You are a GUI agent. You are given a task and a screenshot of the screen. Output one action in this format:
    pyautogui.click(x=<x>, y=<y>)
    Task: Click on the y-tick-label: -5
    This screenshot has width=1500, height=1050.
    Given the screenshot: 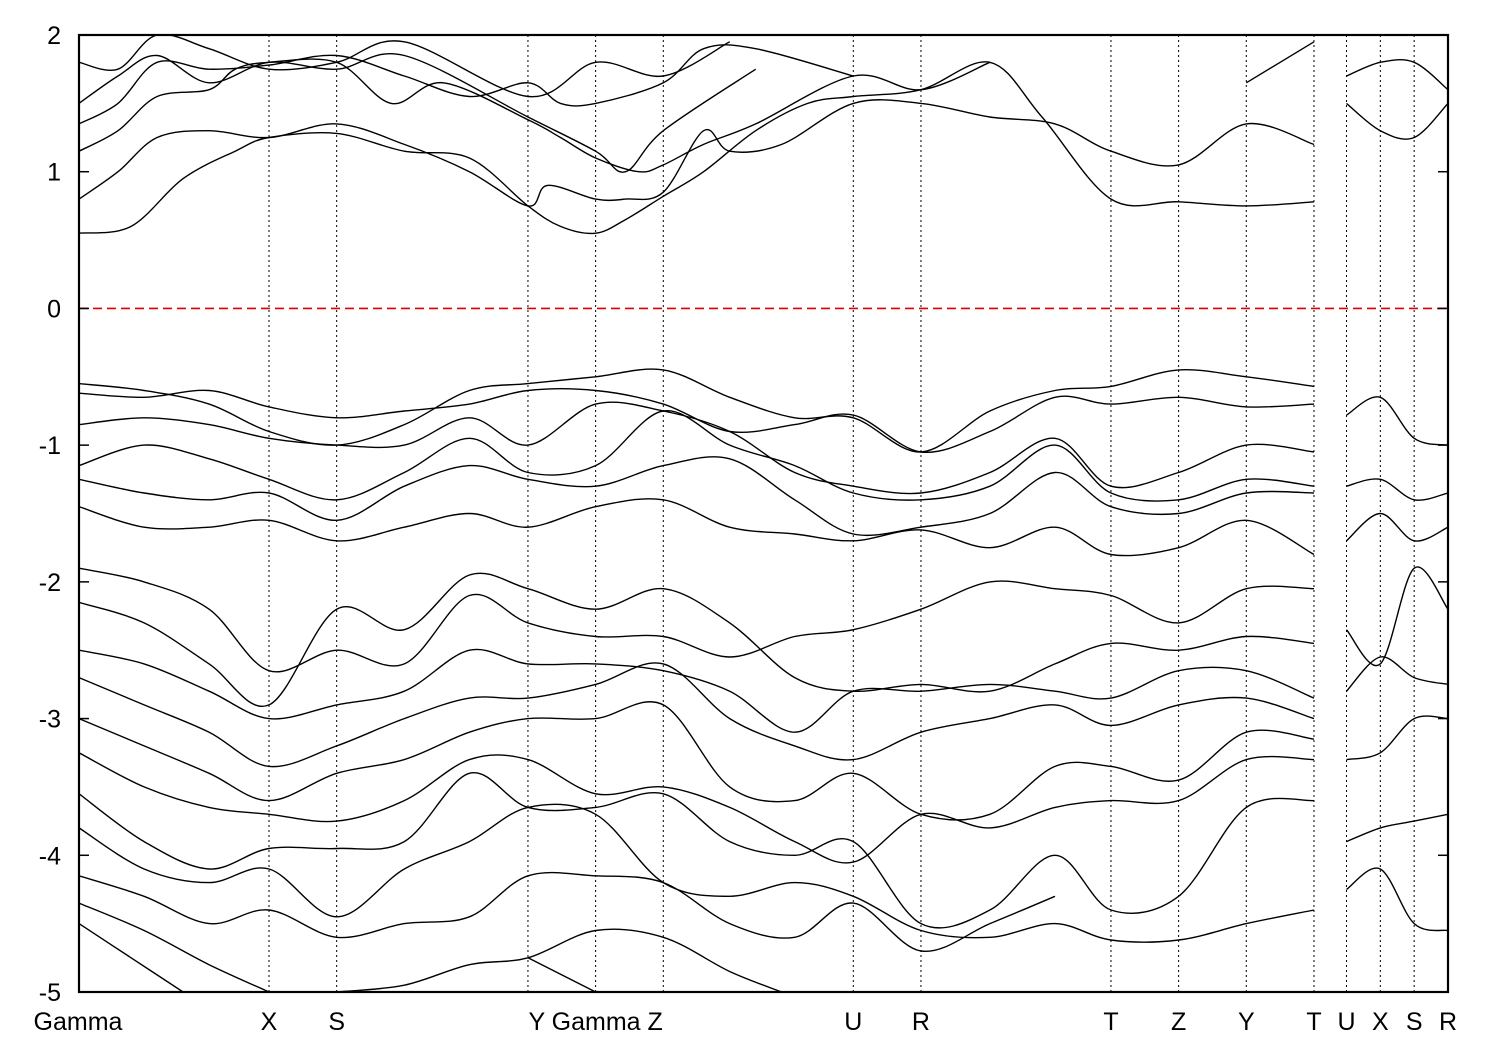 What is the action you would take?
    pyautogui.click(x=50, y=993)
    